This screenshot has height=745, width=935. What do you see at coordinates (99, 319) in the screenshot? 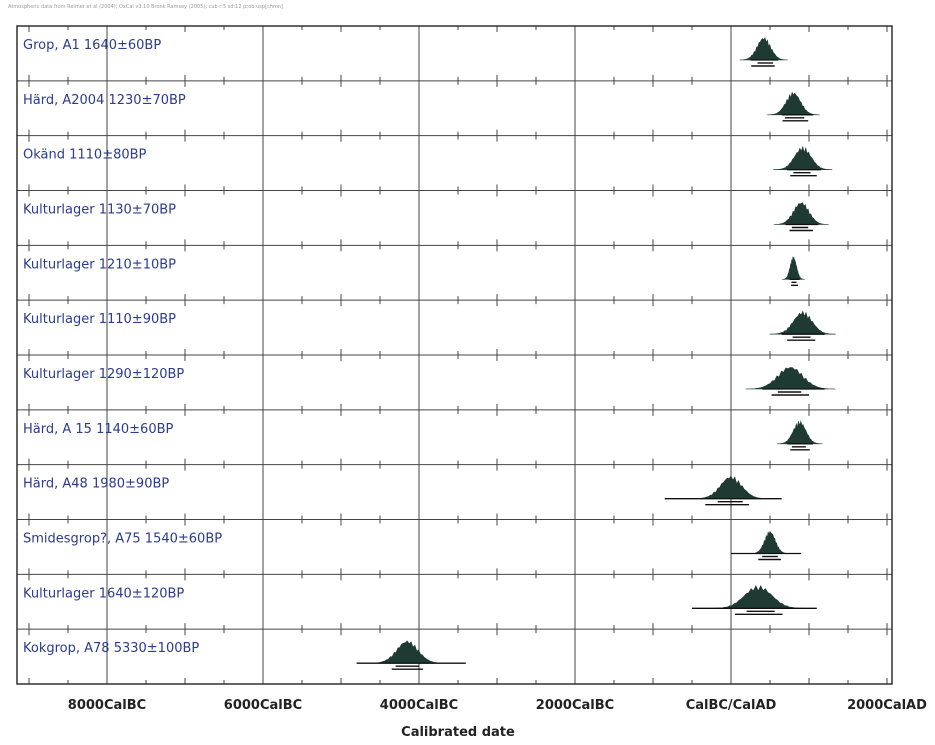
I see `row-label: Kulturlager 1110±90BP` at bounding box center [99, 319].